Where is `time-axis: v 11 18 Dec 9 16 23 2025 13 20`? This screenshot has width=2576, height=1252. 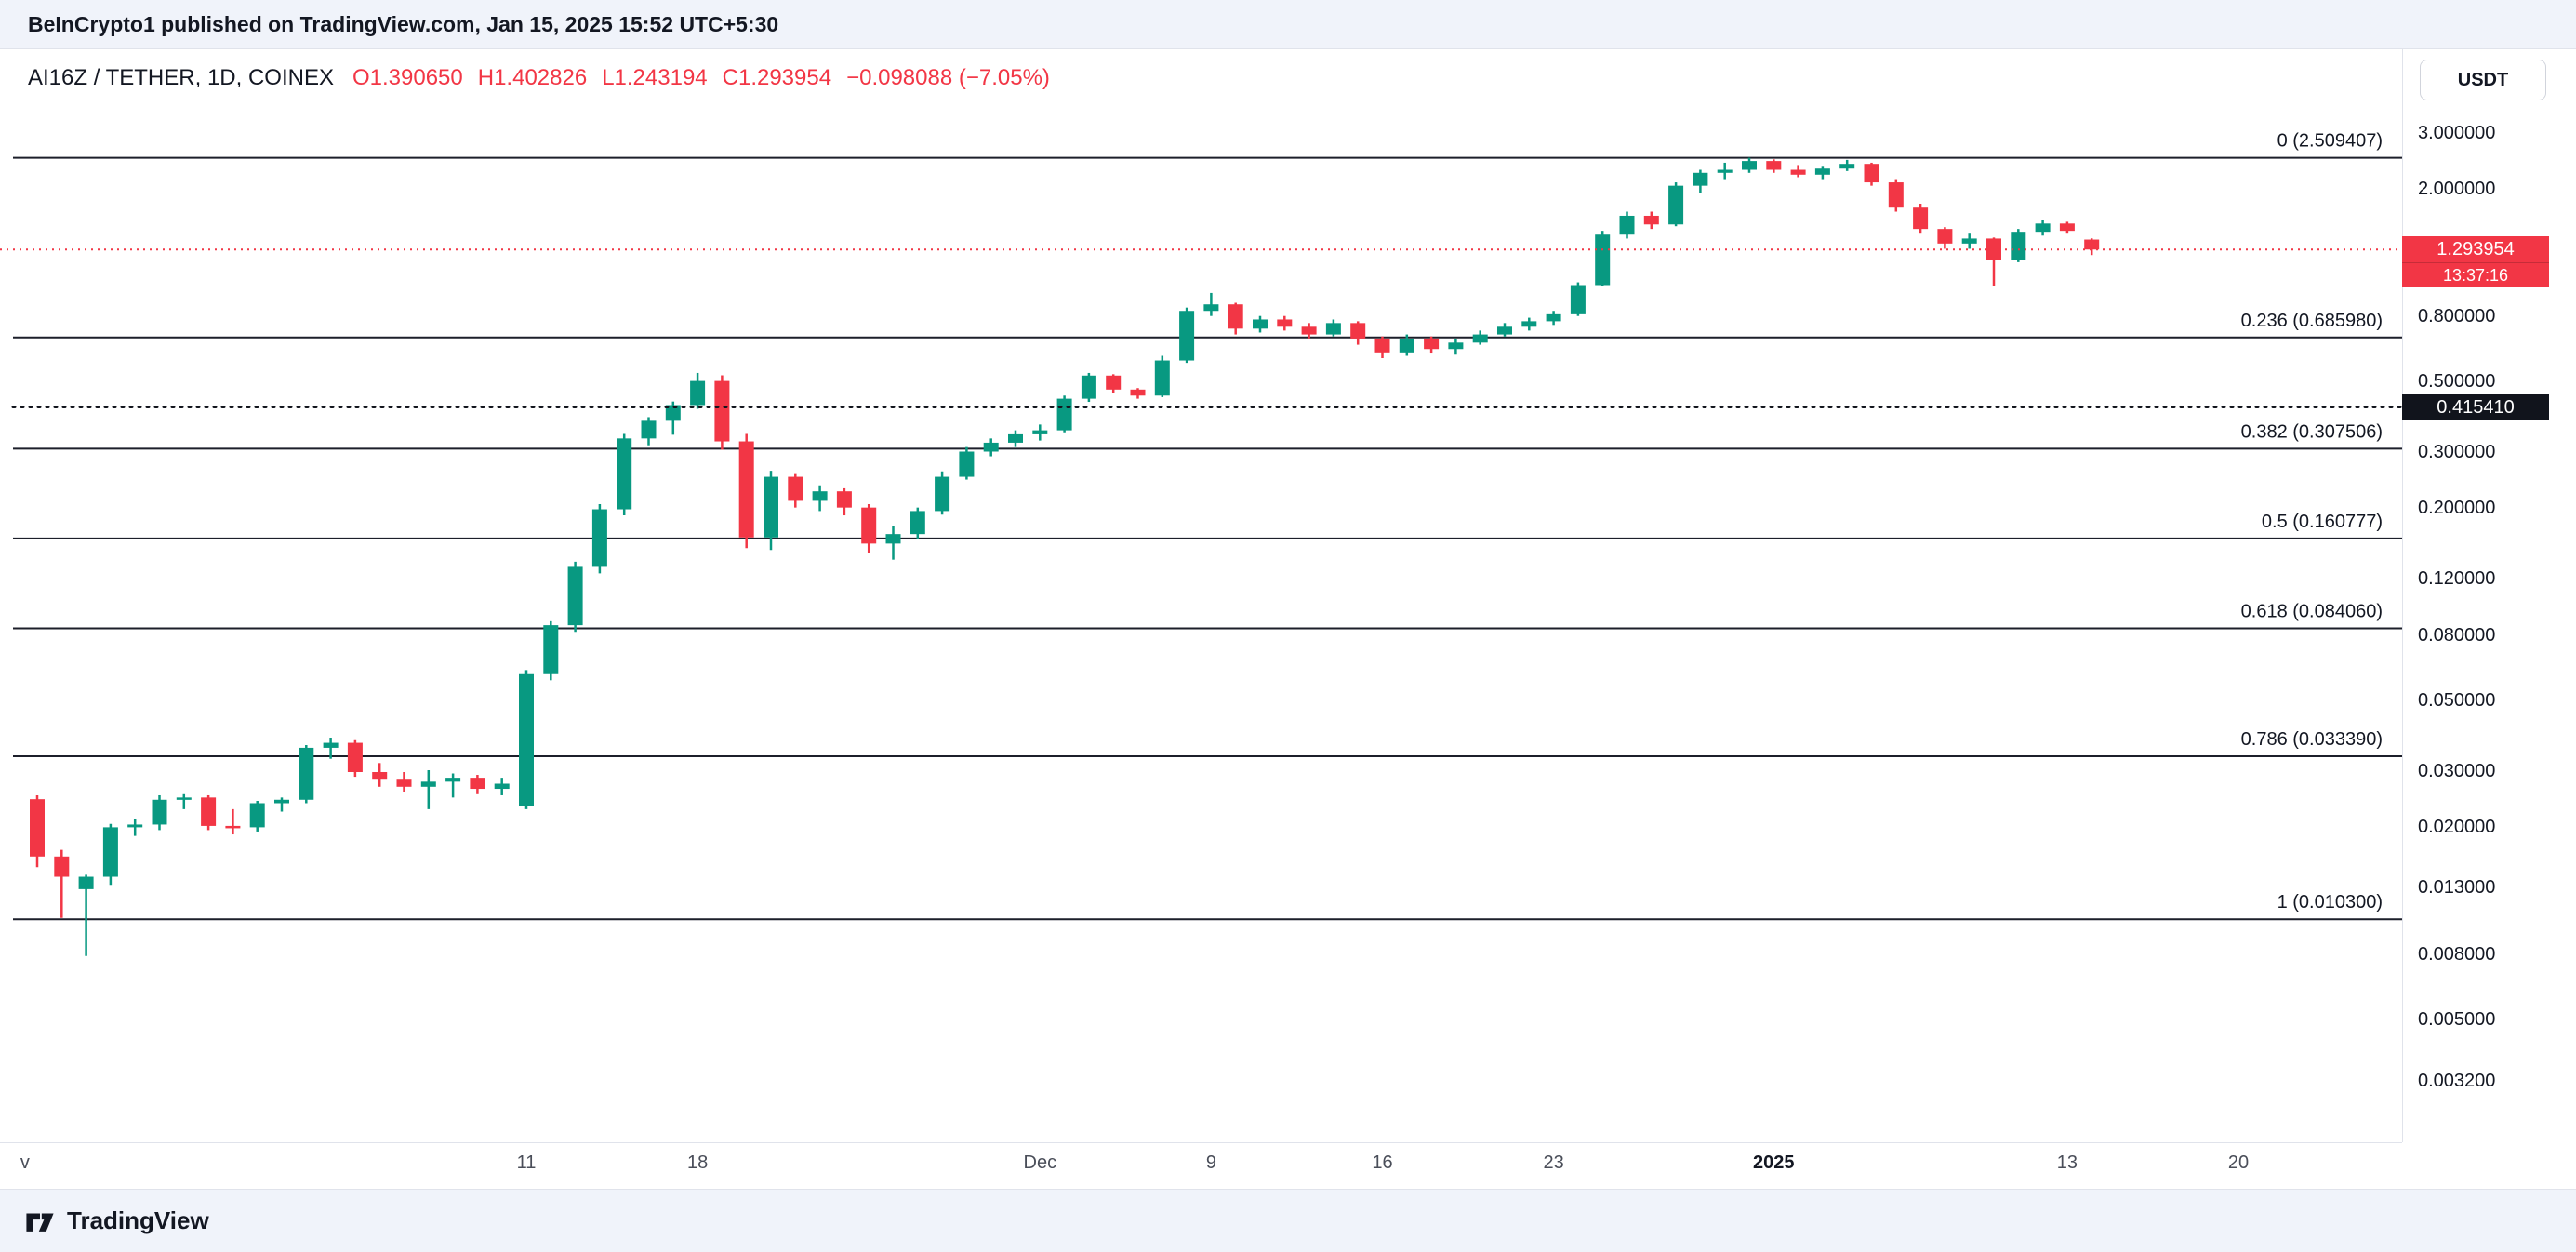
time-axis: v 11 18 Dec 9 16 23 2025 13 20 is located at coordinates (1201, 1166).